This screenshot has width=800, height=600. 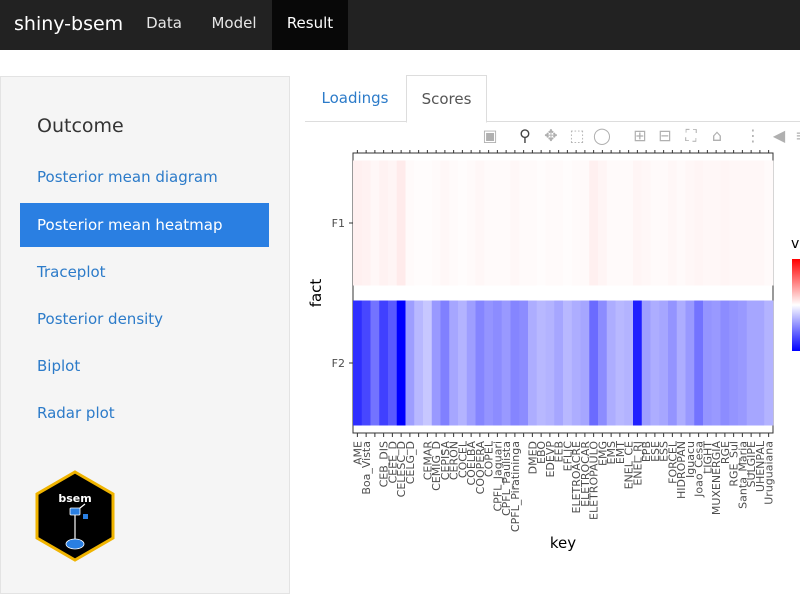 I want to click on reset-axes-icon: ⌂, so click(x=717, y=135).